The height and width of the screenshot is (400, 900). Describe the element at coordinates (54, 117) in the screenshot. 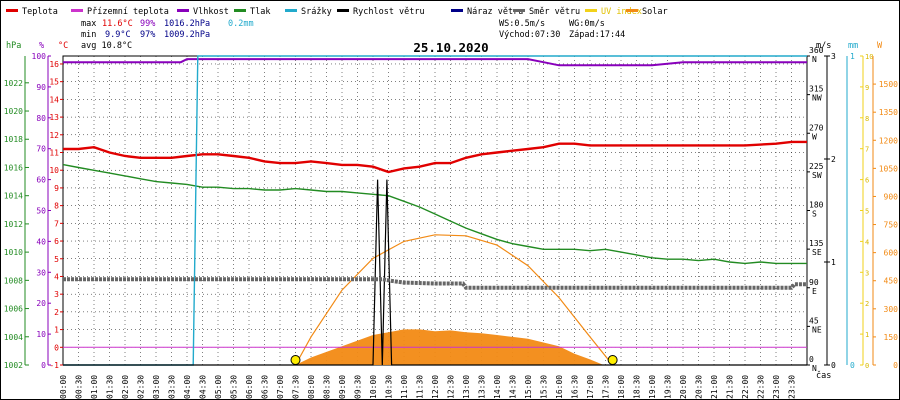

I see `temp-tick-label: 13` at that location.